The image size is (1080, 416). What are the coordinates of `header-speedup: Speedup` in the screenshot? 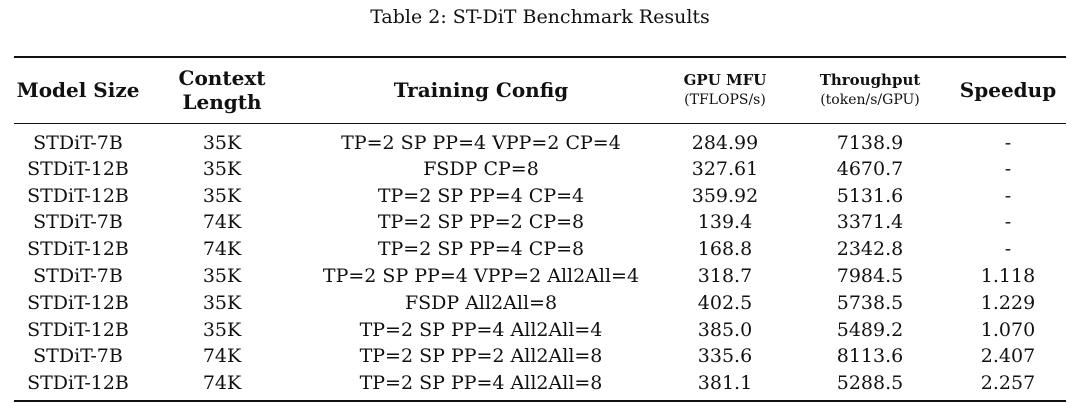 It's located at (1008, 90).